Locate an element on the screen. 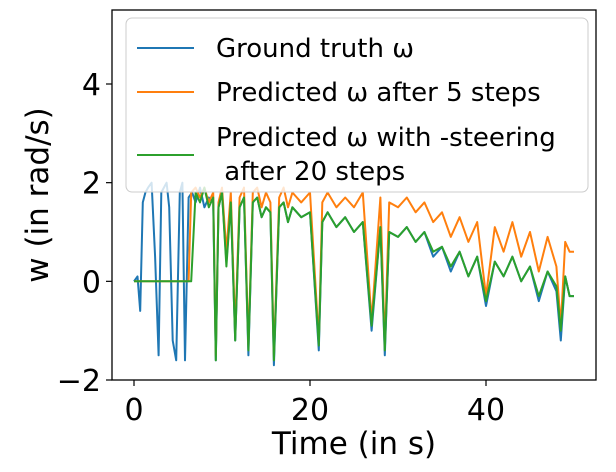  y-axis-ticks: −2 0 2 4 is located at coordinates (84, 233).